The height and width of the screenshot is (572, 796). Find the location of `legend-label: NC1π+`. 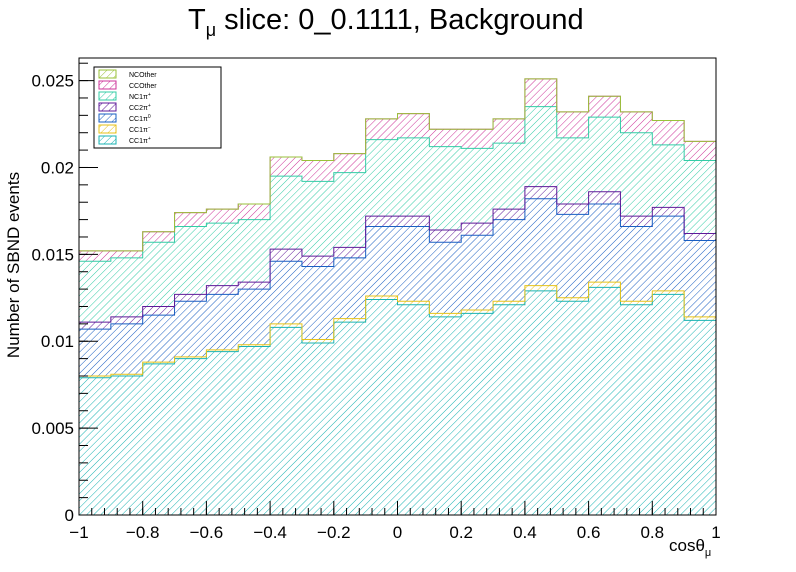

legend-label: NC1π+ is located at coordinates (140, 96).